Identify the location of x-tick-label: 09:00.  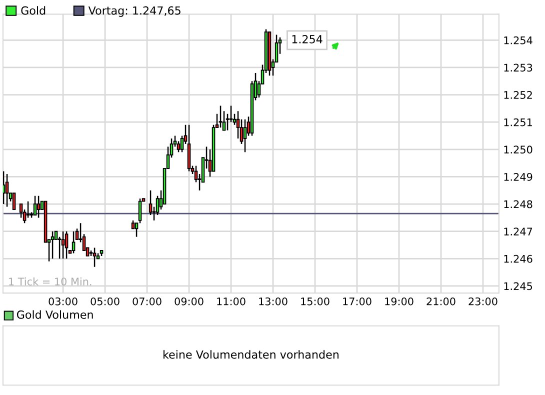
(189, 301).